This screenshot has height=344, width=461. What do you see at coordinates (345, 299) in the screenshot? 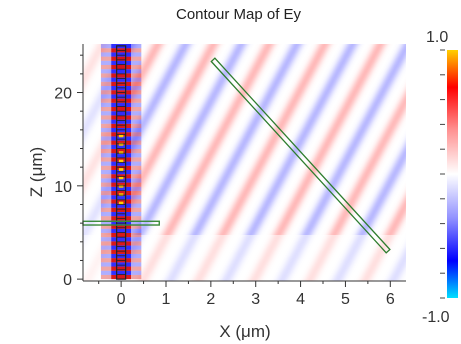
I see `x-tick-label: 5` at bounding box center [345, 299].